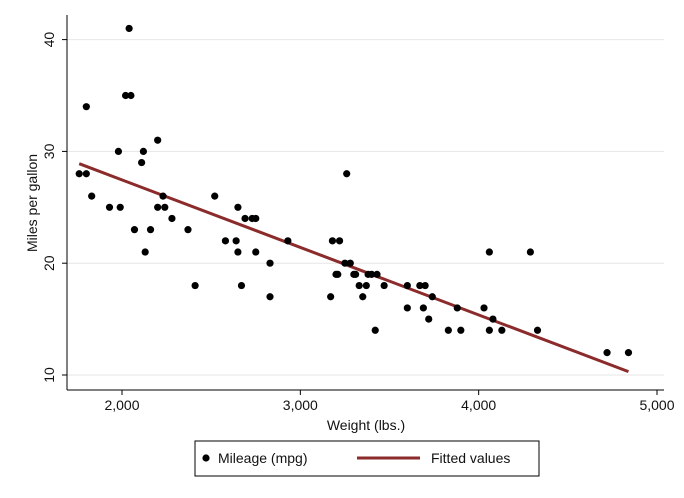 The width and height of the screenshot is (684, 498). Describe the element at coordinates (367, 458) in the screenshot. I see `legend: Mileage (mpg) Fitted values` at that location.